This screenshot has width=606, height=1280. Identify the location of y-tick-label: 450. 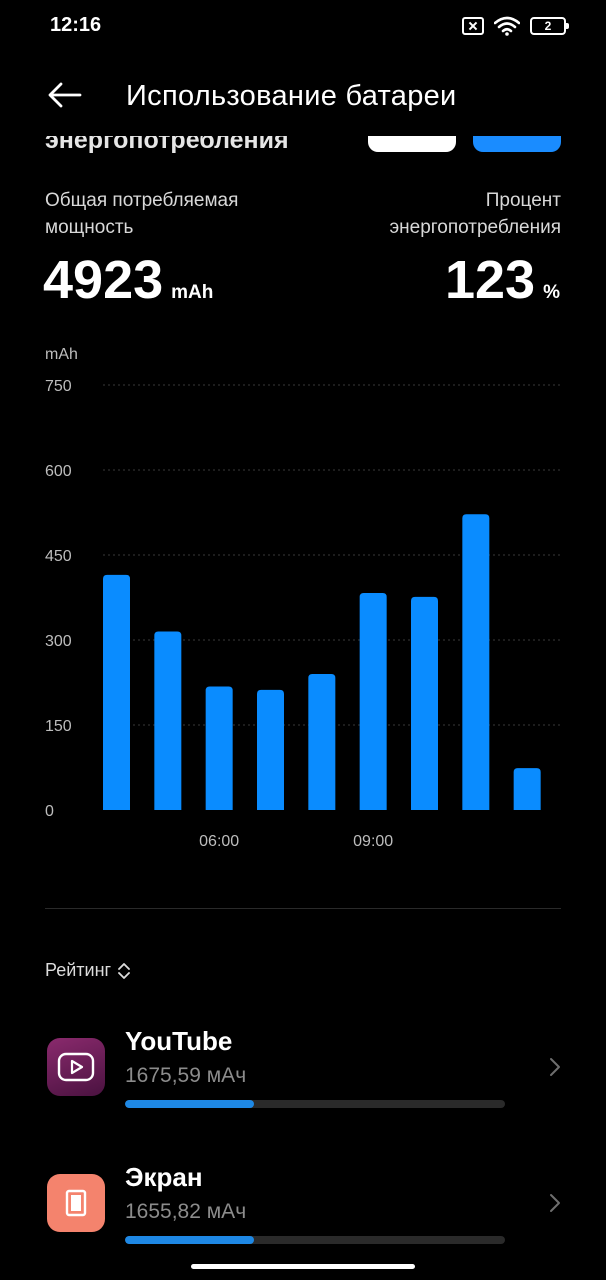
(58, 556).